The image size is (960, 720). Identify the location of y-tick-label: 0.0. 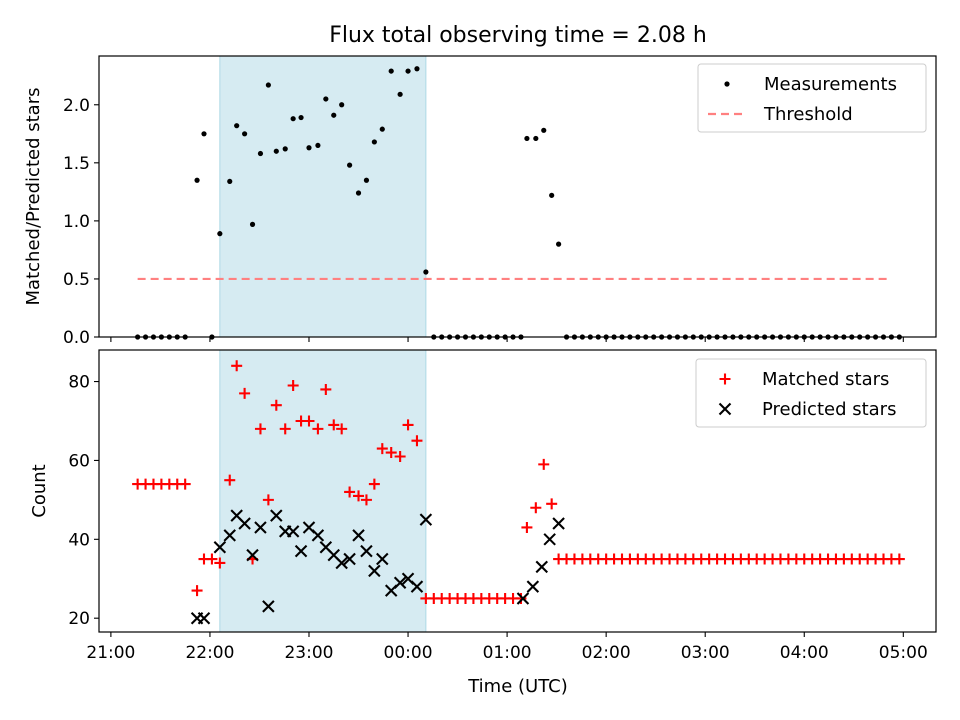
(76, 338).